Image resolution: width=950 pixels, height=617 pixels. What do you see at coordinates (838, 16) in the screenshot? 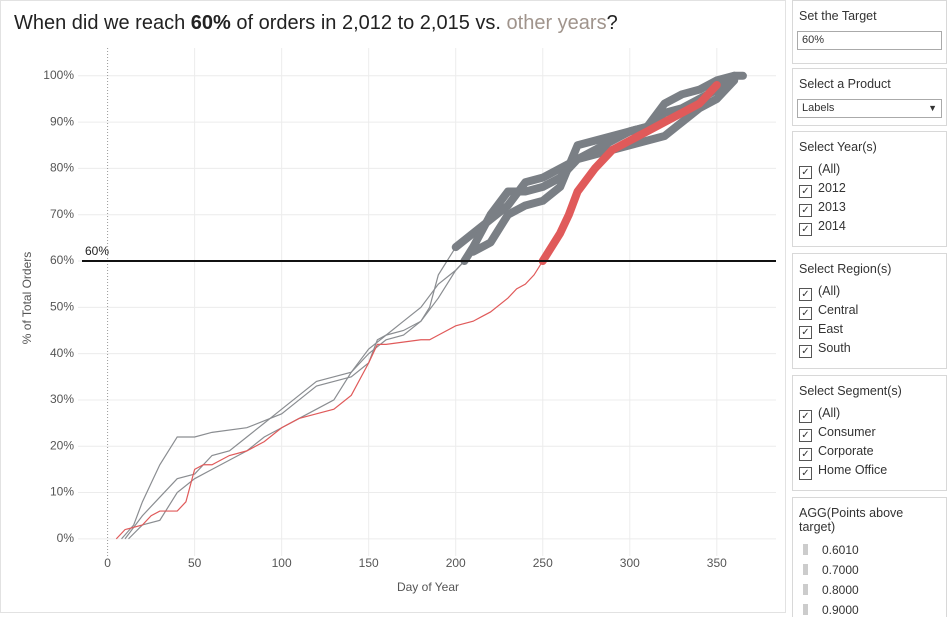
I see `panel-title: Set the Target` at bounding box center [838, 16].